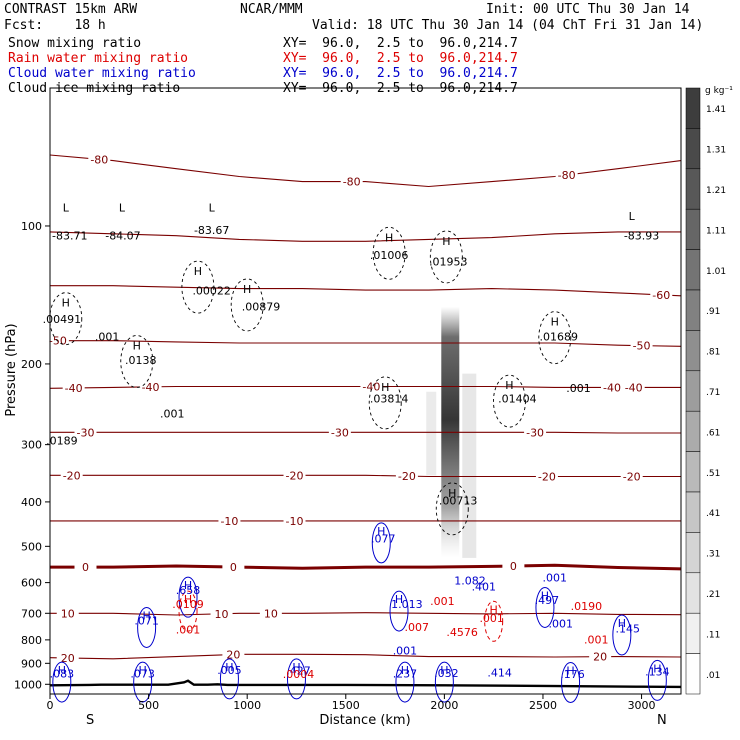  Describe the element at coordinates (628, 628) in the screenshot. I see `contour-value-label: .145` at that location.